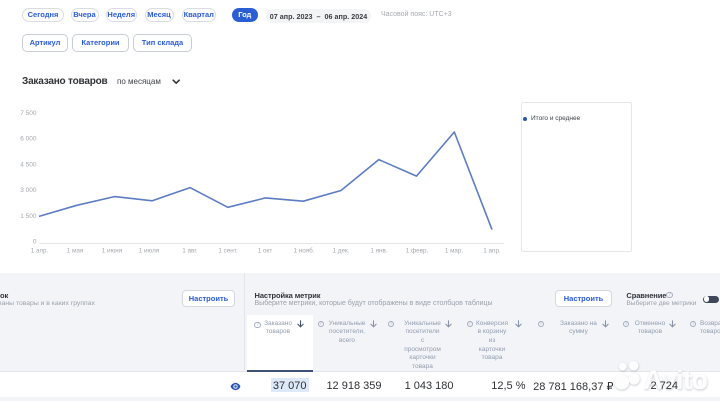 The height and width of the screenshot is (401, 720). Describe the element at coordinates (341, 251) in the screenshot. I see `svg-text: 1 дек.` at that location.